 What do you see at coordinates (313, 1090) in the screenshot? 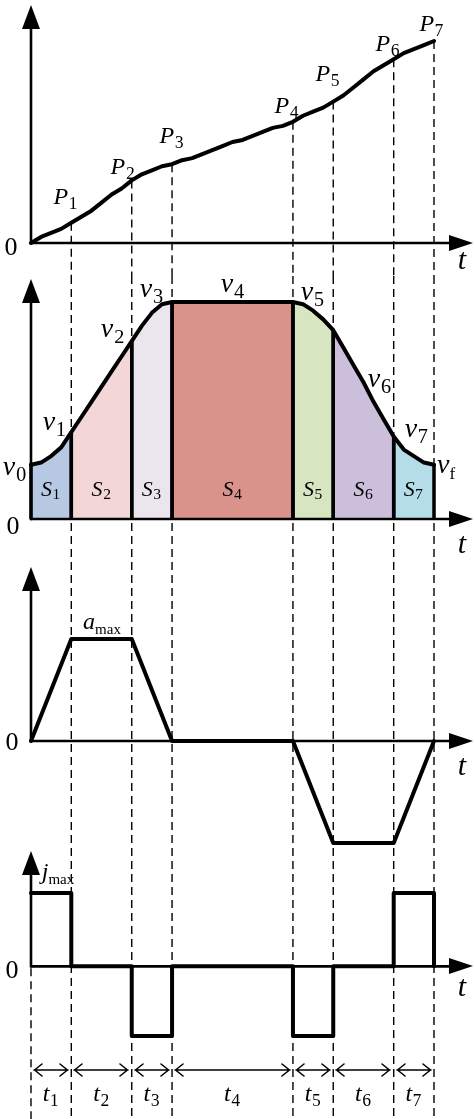
I see `x-tick-label: t₅` at bounding box center [313, 1090].